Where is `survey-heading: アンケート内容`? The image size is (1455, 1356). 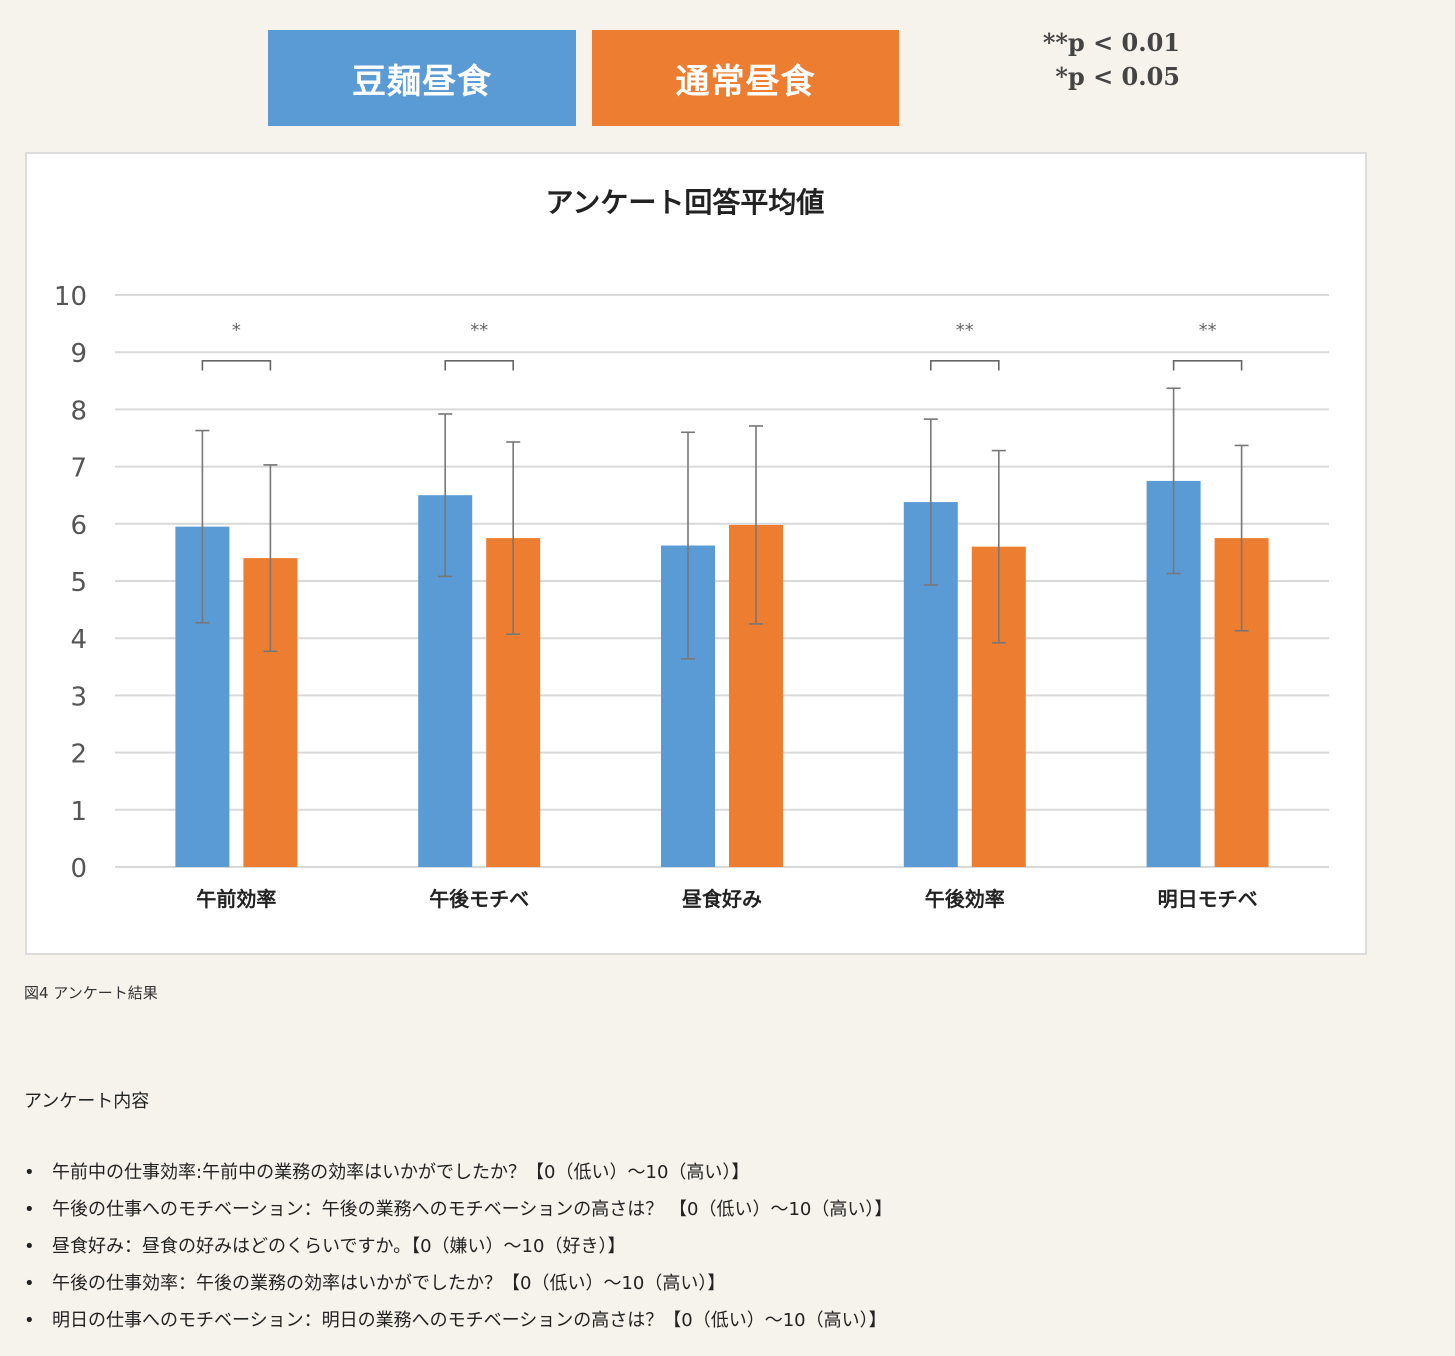
survey-heading: アンケート内容 is located at coordinates (87, 1101).